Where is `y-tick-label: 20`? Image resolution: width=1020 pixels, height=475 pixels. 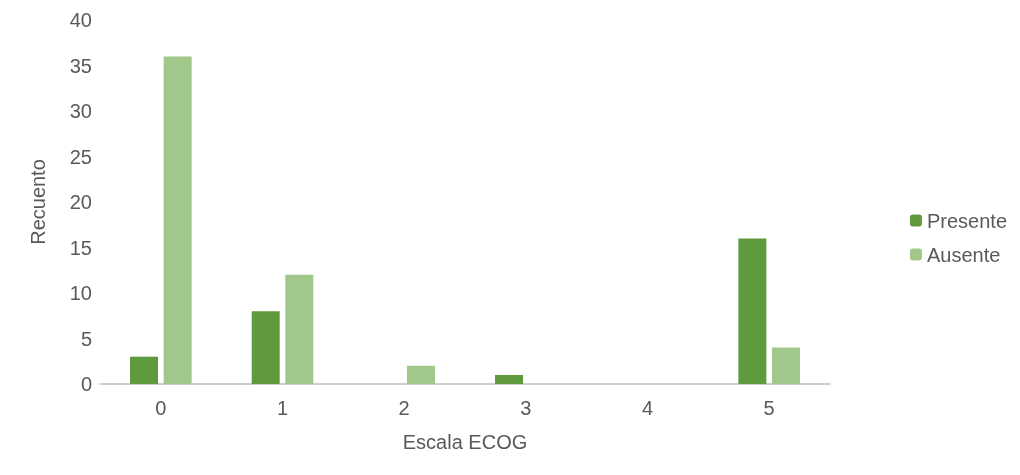
y-tick-label: 20 is located at coordinates (80, 202).